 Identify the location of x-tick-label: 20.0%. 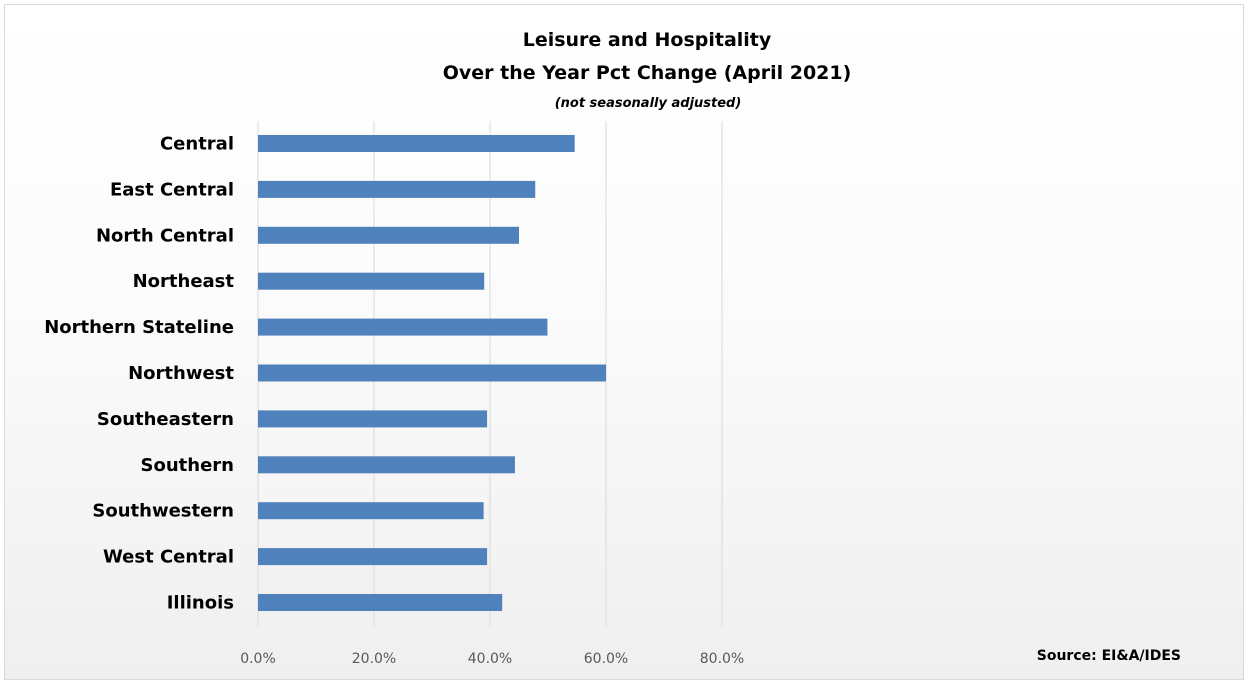
(374, 659).